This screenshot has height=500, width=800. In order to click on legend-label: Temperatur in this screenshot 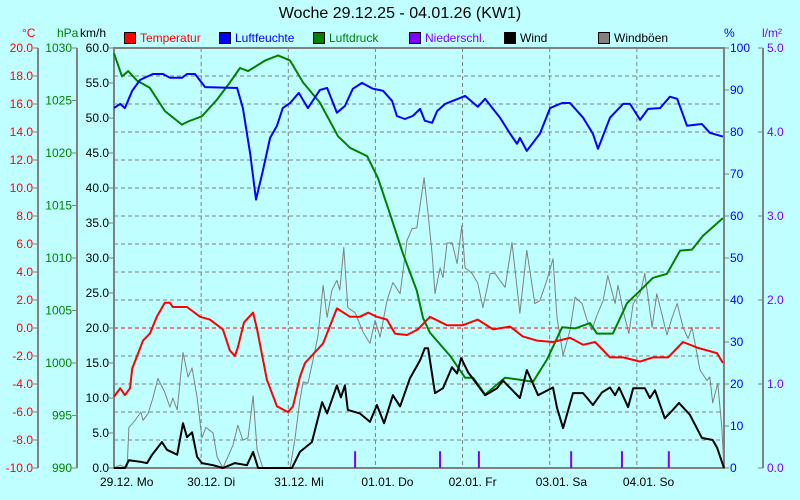, I will do `click(170, 38)`.